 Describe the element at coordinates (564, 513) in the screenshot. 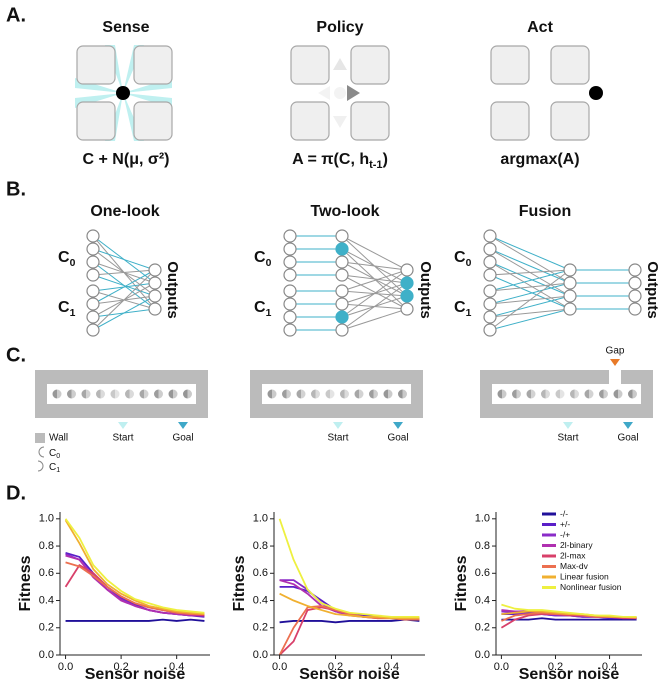

I see `legend-label: -/-` at that location.